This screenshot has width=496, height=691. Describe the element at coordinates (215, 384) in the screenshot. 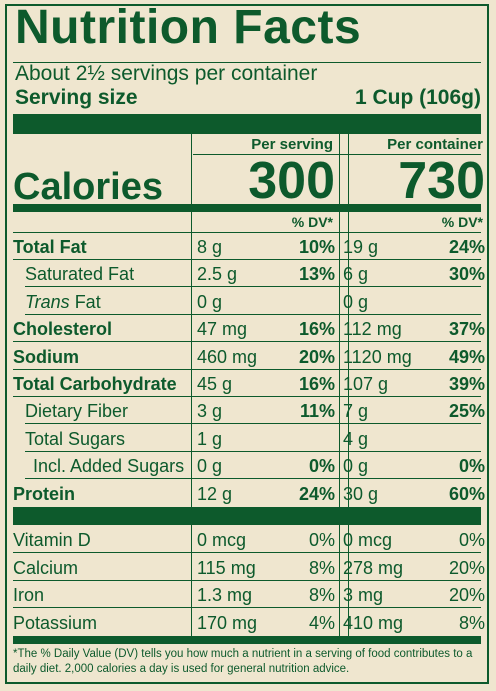

I see `serving-amount: 45 g` at that location.